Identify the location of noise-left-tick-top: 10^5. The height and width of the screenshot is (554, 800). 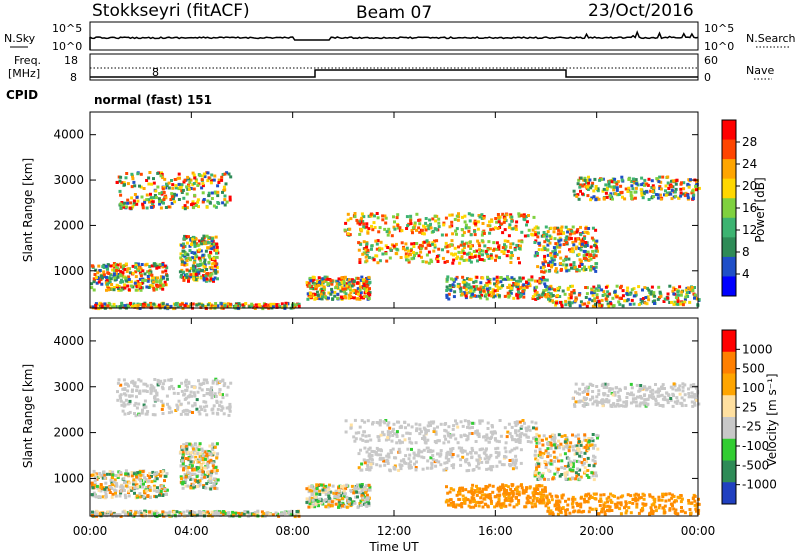
(67, 28).